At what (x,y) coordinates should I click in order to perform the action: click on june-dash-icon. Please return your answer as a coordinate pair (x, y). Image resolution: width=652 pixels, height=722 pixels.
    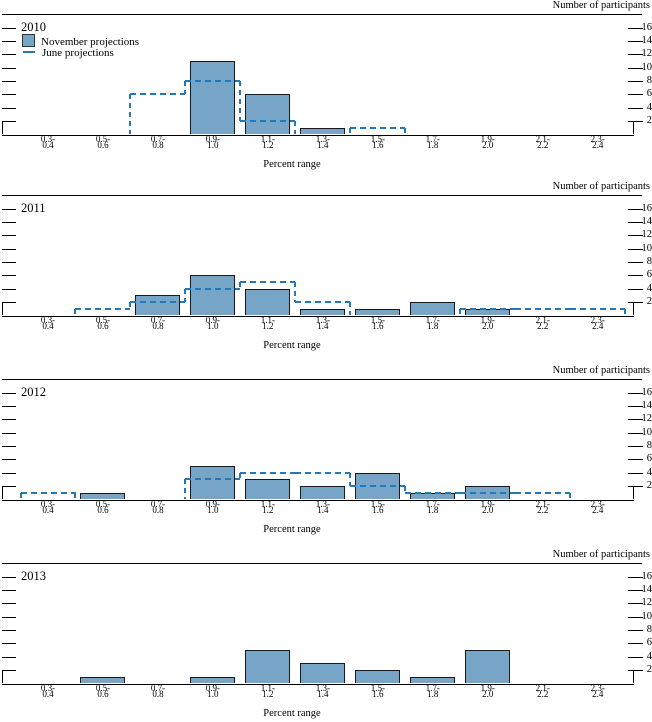
    Looking at the image, I should click on (29, 52).